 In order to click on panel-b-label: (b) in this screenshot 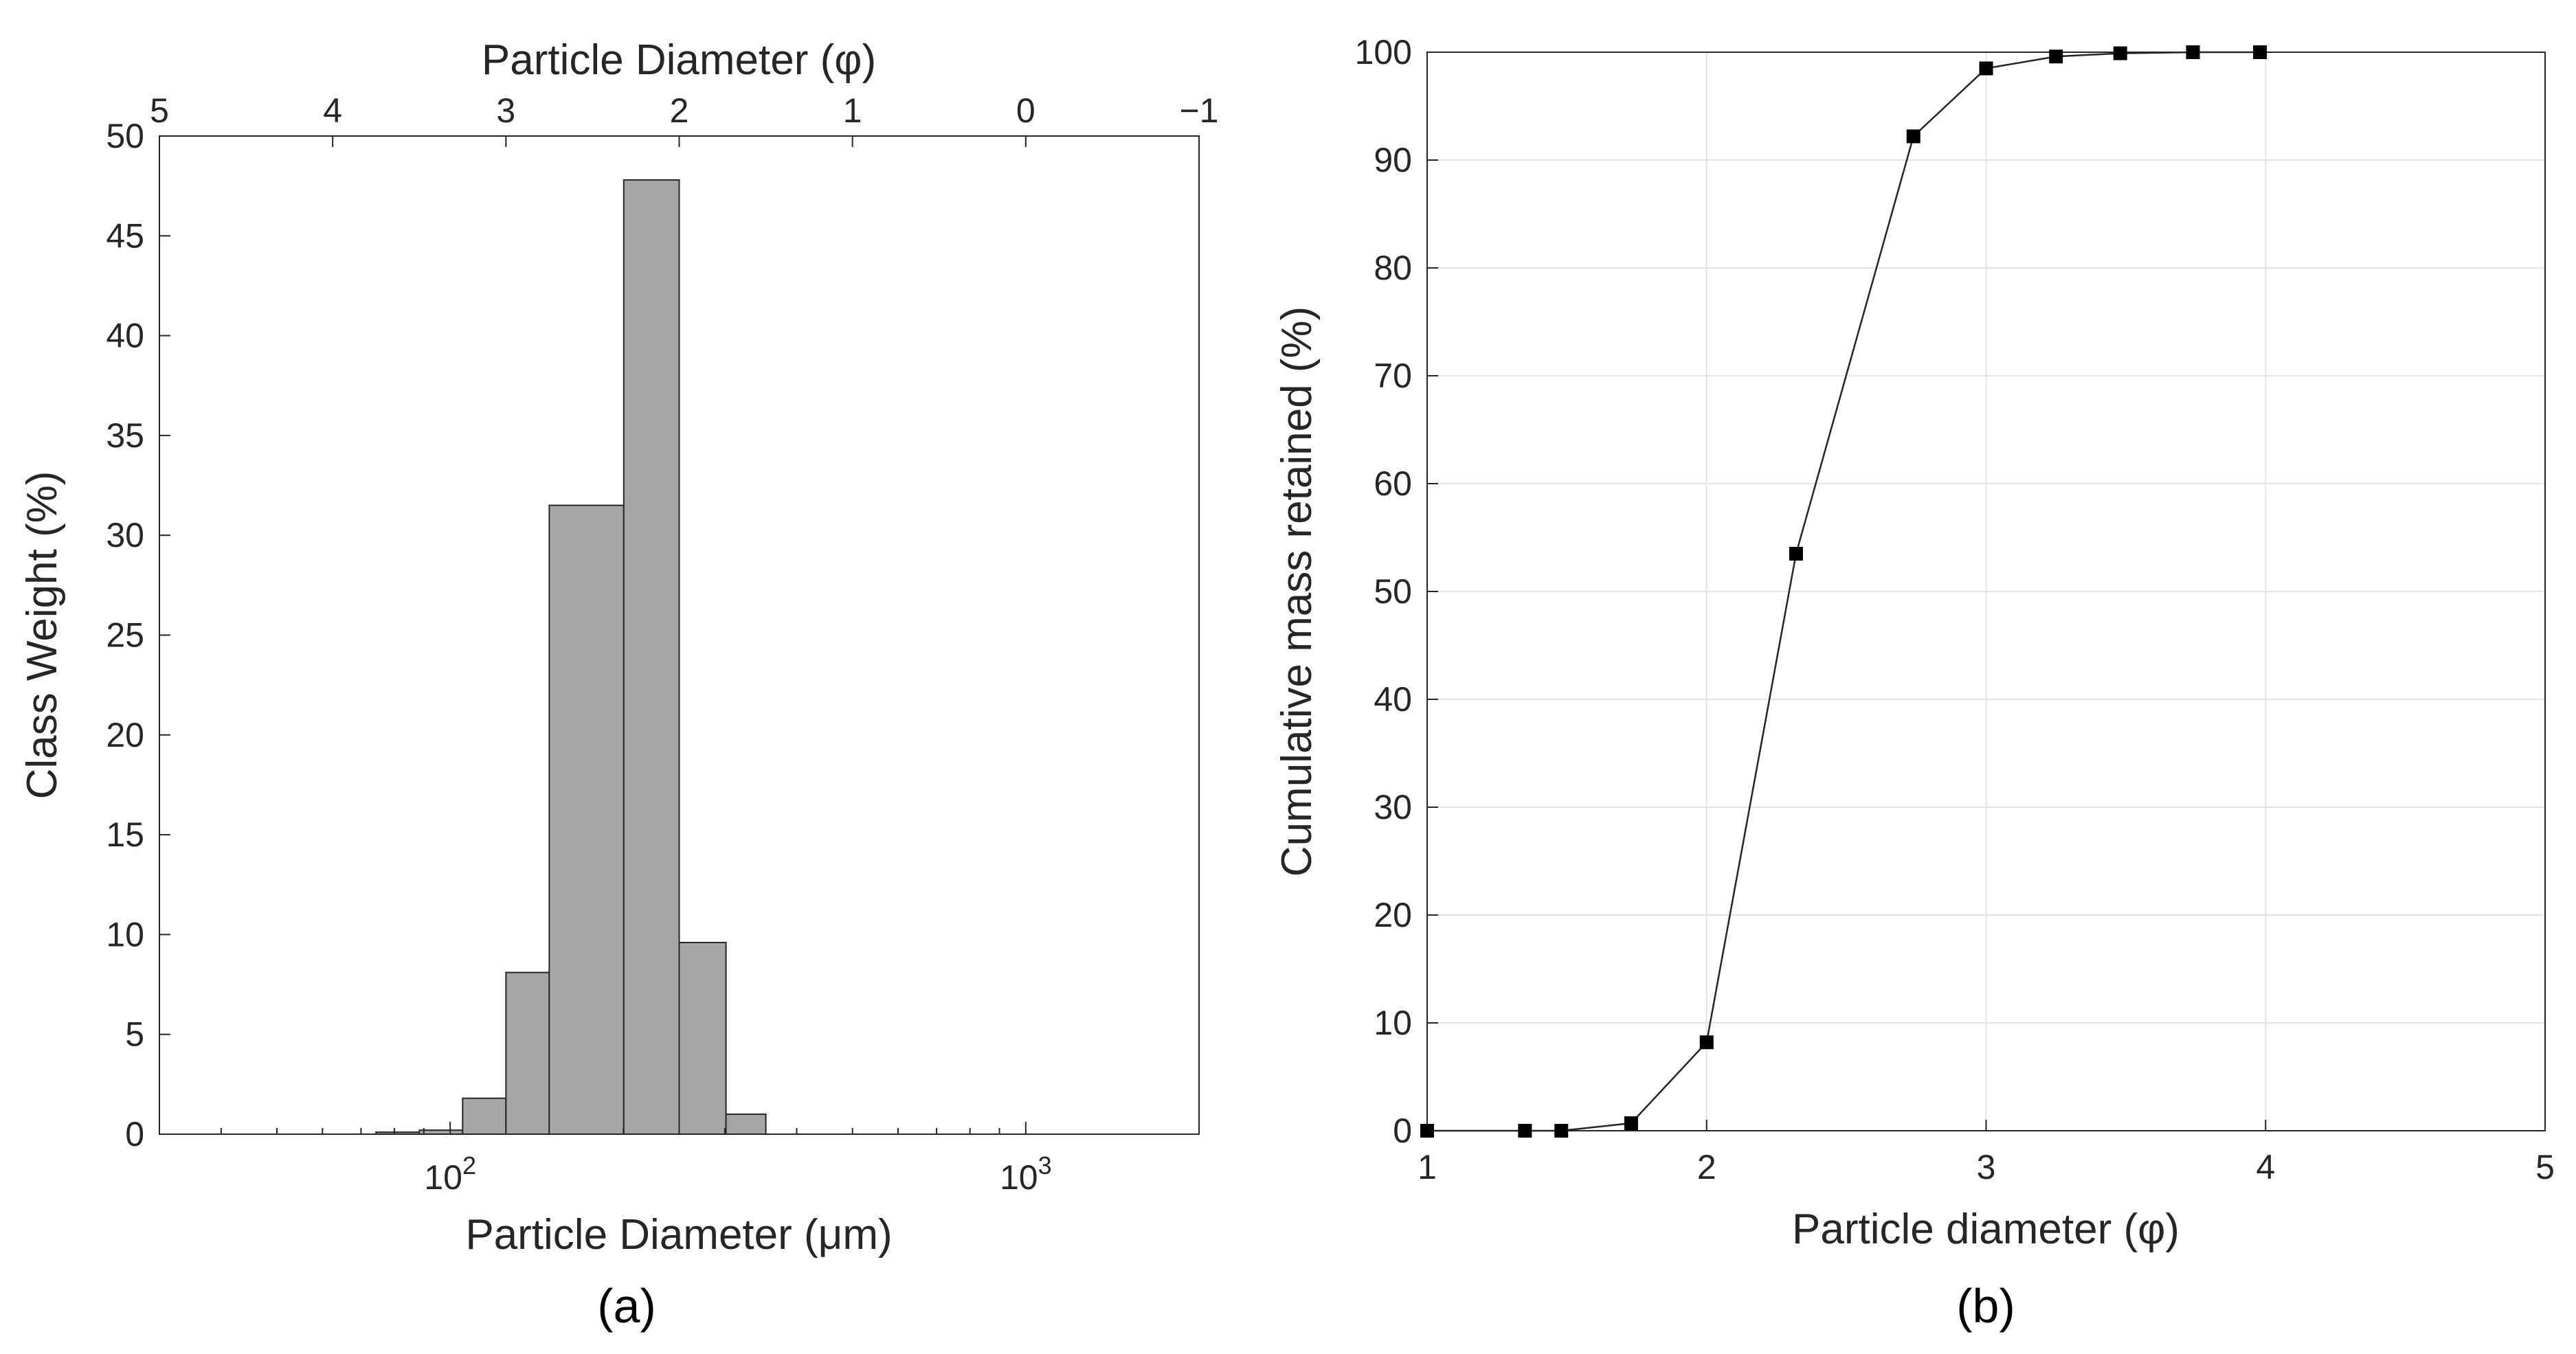, I will do `click(1985, 1306)`.